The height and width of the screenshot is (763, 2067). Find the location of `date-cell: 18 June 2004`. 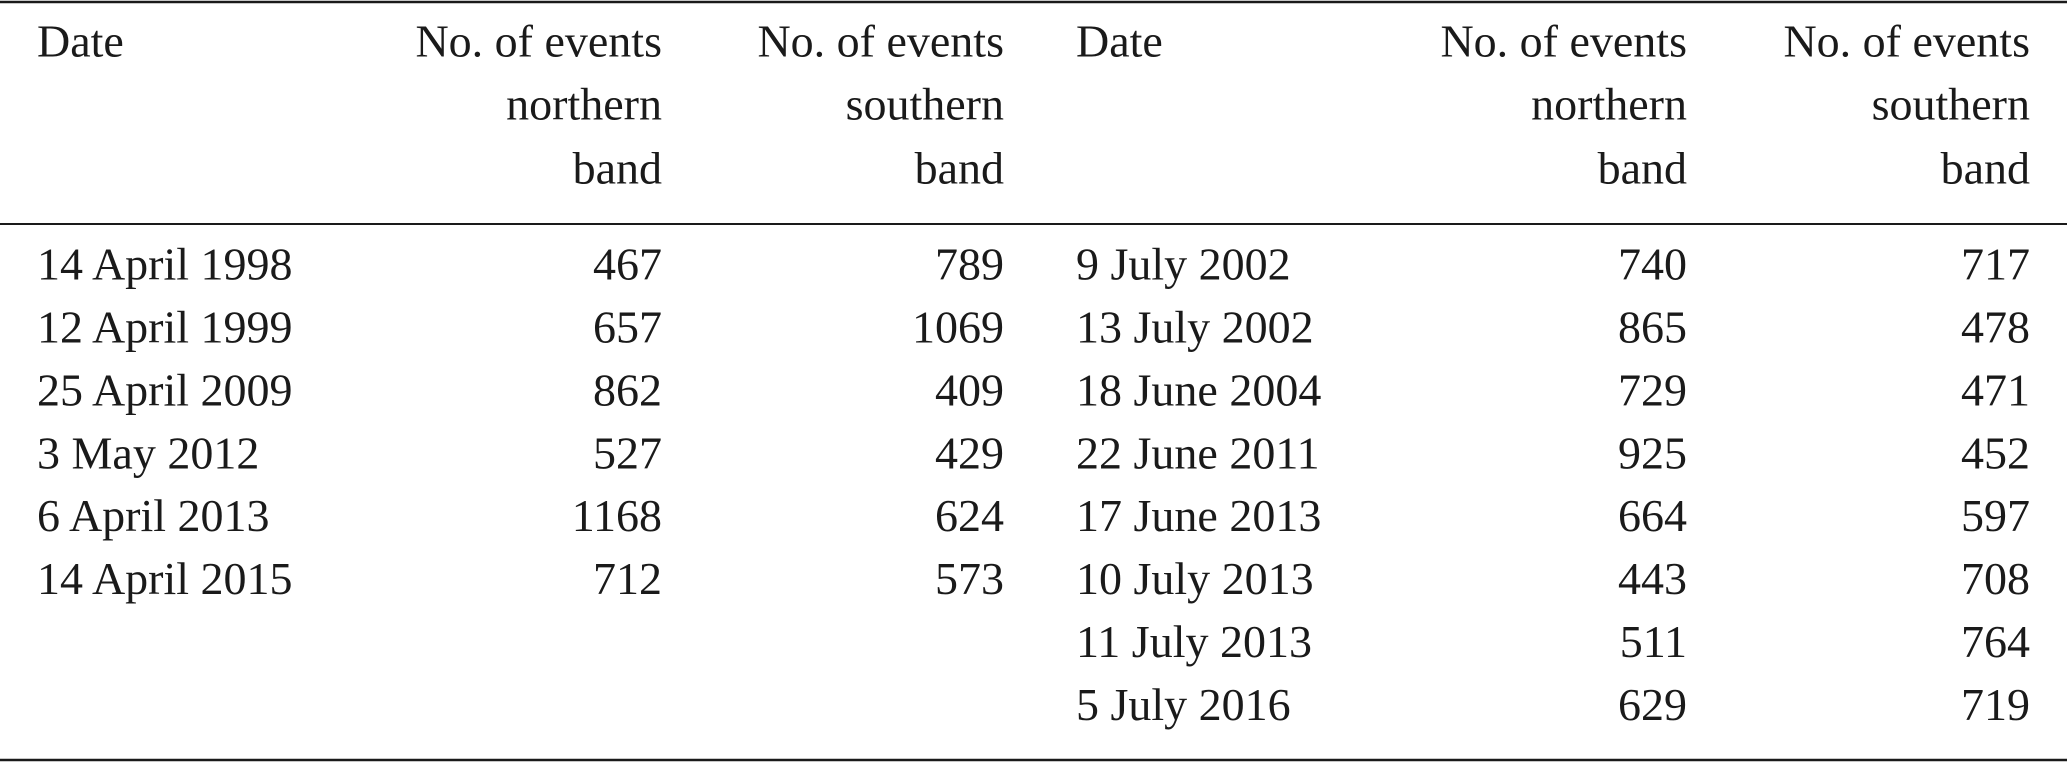

date-cell: 18 June 2004 is located at coordinates (1198, 389).